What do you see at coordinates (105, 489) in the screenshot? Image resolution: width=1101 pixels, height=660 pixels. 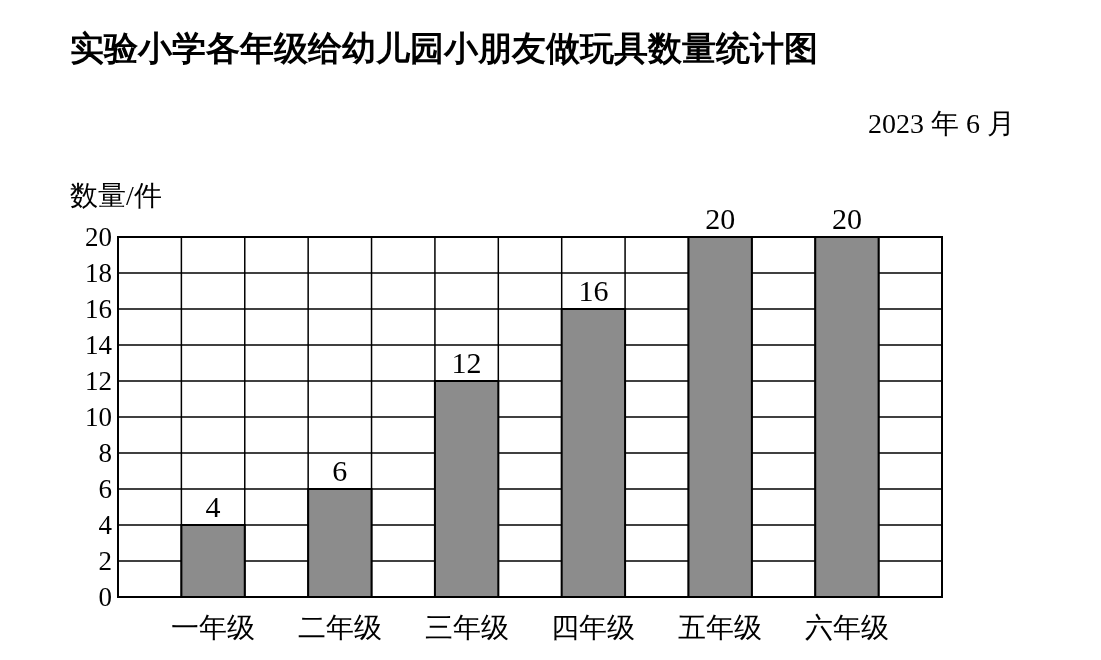 I see `y-tick-label: 6` at bounding box center [105, 489].